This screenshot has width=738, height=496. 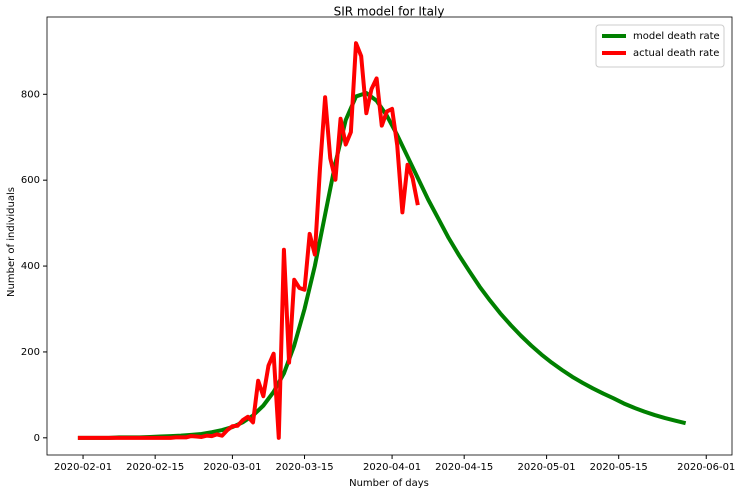 I want to click on x-tick-label: 2020-04-01, so click(x=392, y=467).